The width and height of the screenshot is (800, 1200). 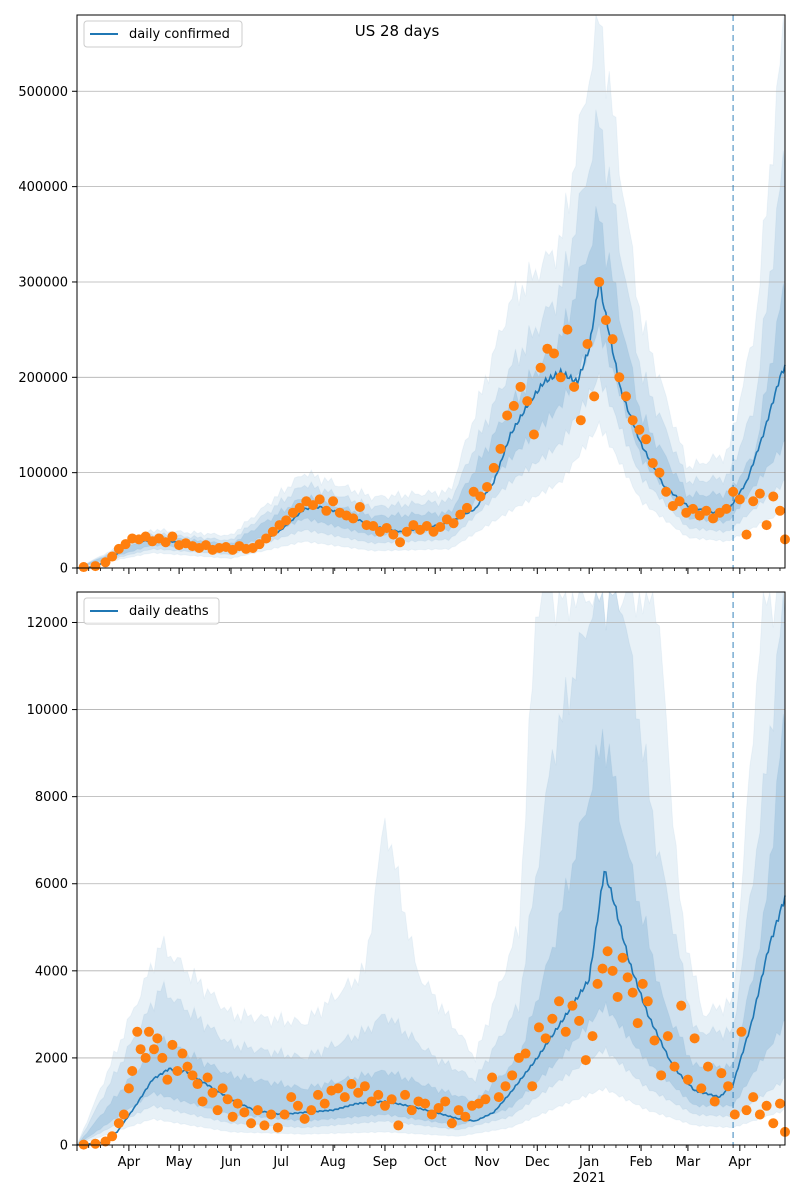 I want to click on x-tick-label: Sep, so click(x=385, y=1162).